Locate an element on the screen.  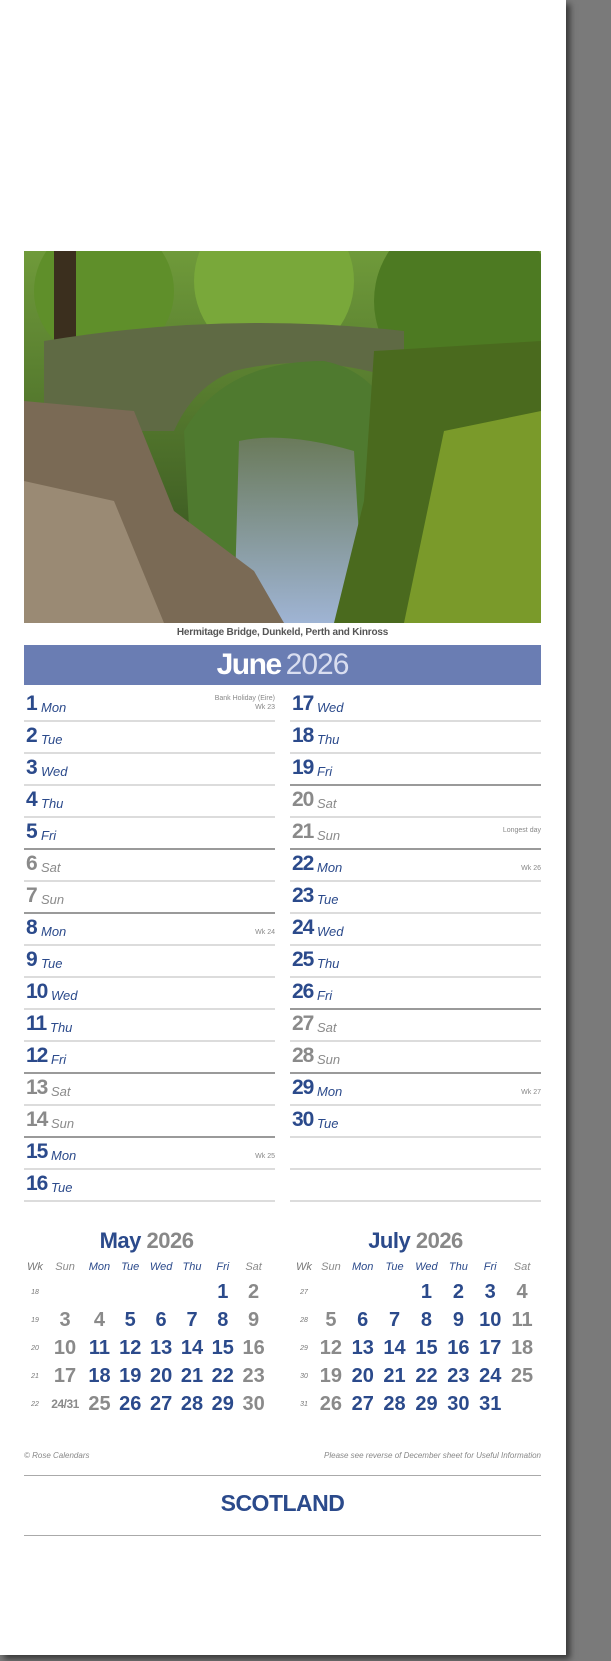
weekday-label: Fri is located at coordinates (59, 1059).